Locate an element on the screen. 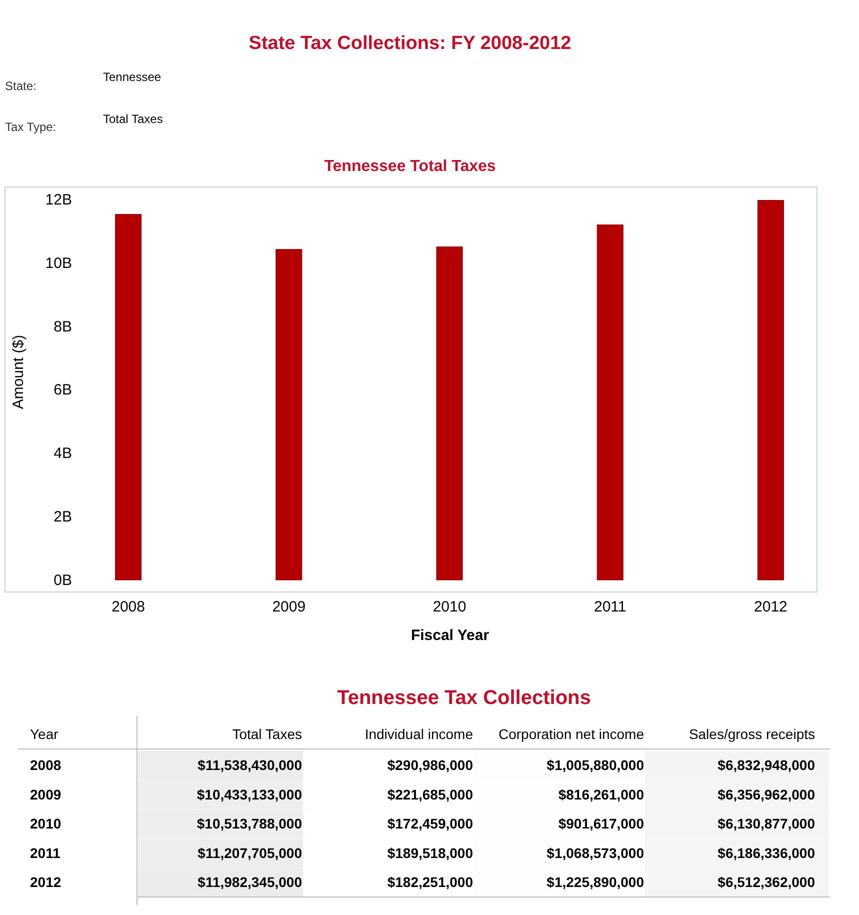 This screenshot has height=915, width=859. data-label: $221,685,000 is located at coordinates (430, 794).